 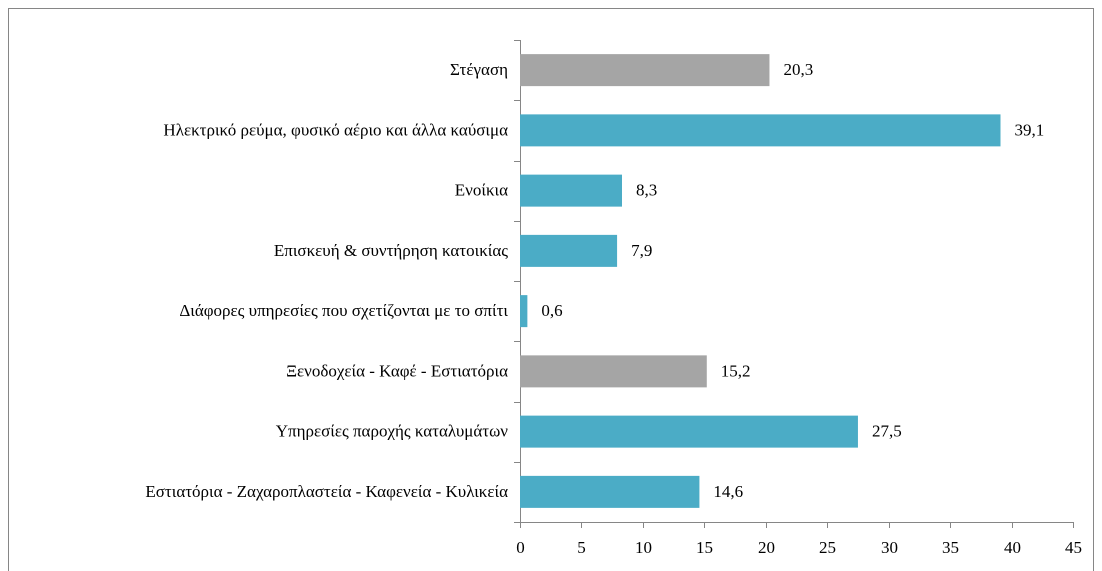 I want to click on y-tick-label: Στέγαση, so click(x=479, y=69).